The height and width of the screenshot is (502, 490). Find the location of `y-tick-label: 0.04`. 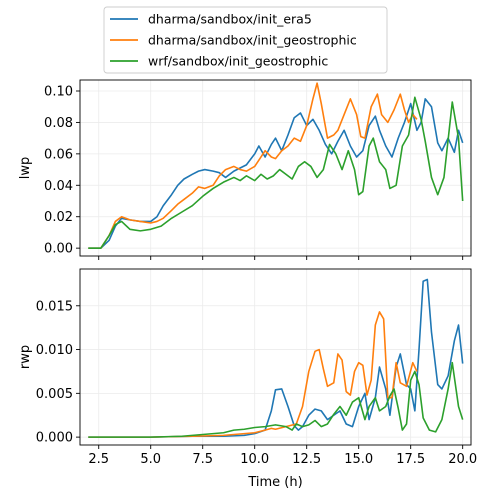

y-tick-label: 0.04 is located at coordinates (58, 186).